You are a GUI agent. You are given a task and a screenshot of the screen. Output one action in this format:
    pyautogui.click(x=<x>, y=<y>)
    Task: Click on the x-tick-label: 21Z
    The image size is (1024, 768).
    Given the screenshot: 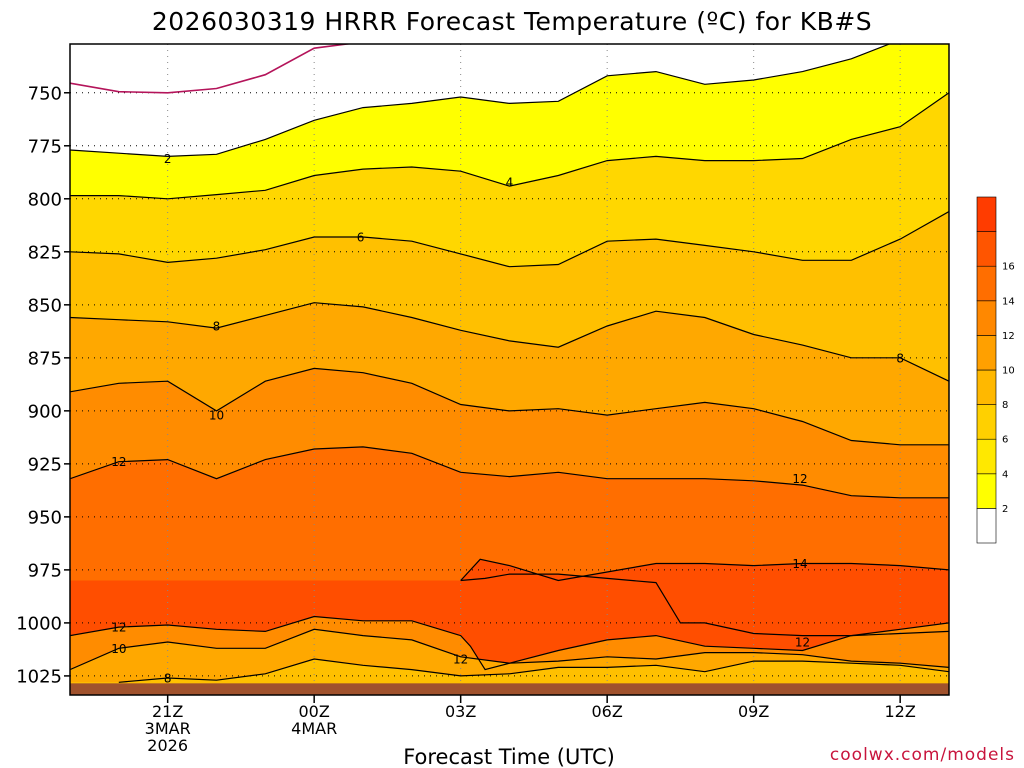 What is the action you would take?
    pyautogui.click(x=167, y=711)
    